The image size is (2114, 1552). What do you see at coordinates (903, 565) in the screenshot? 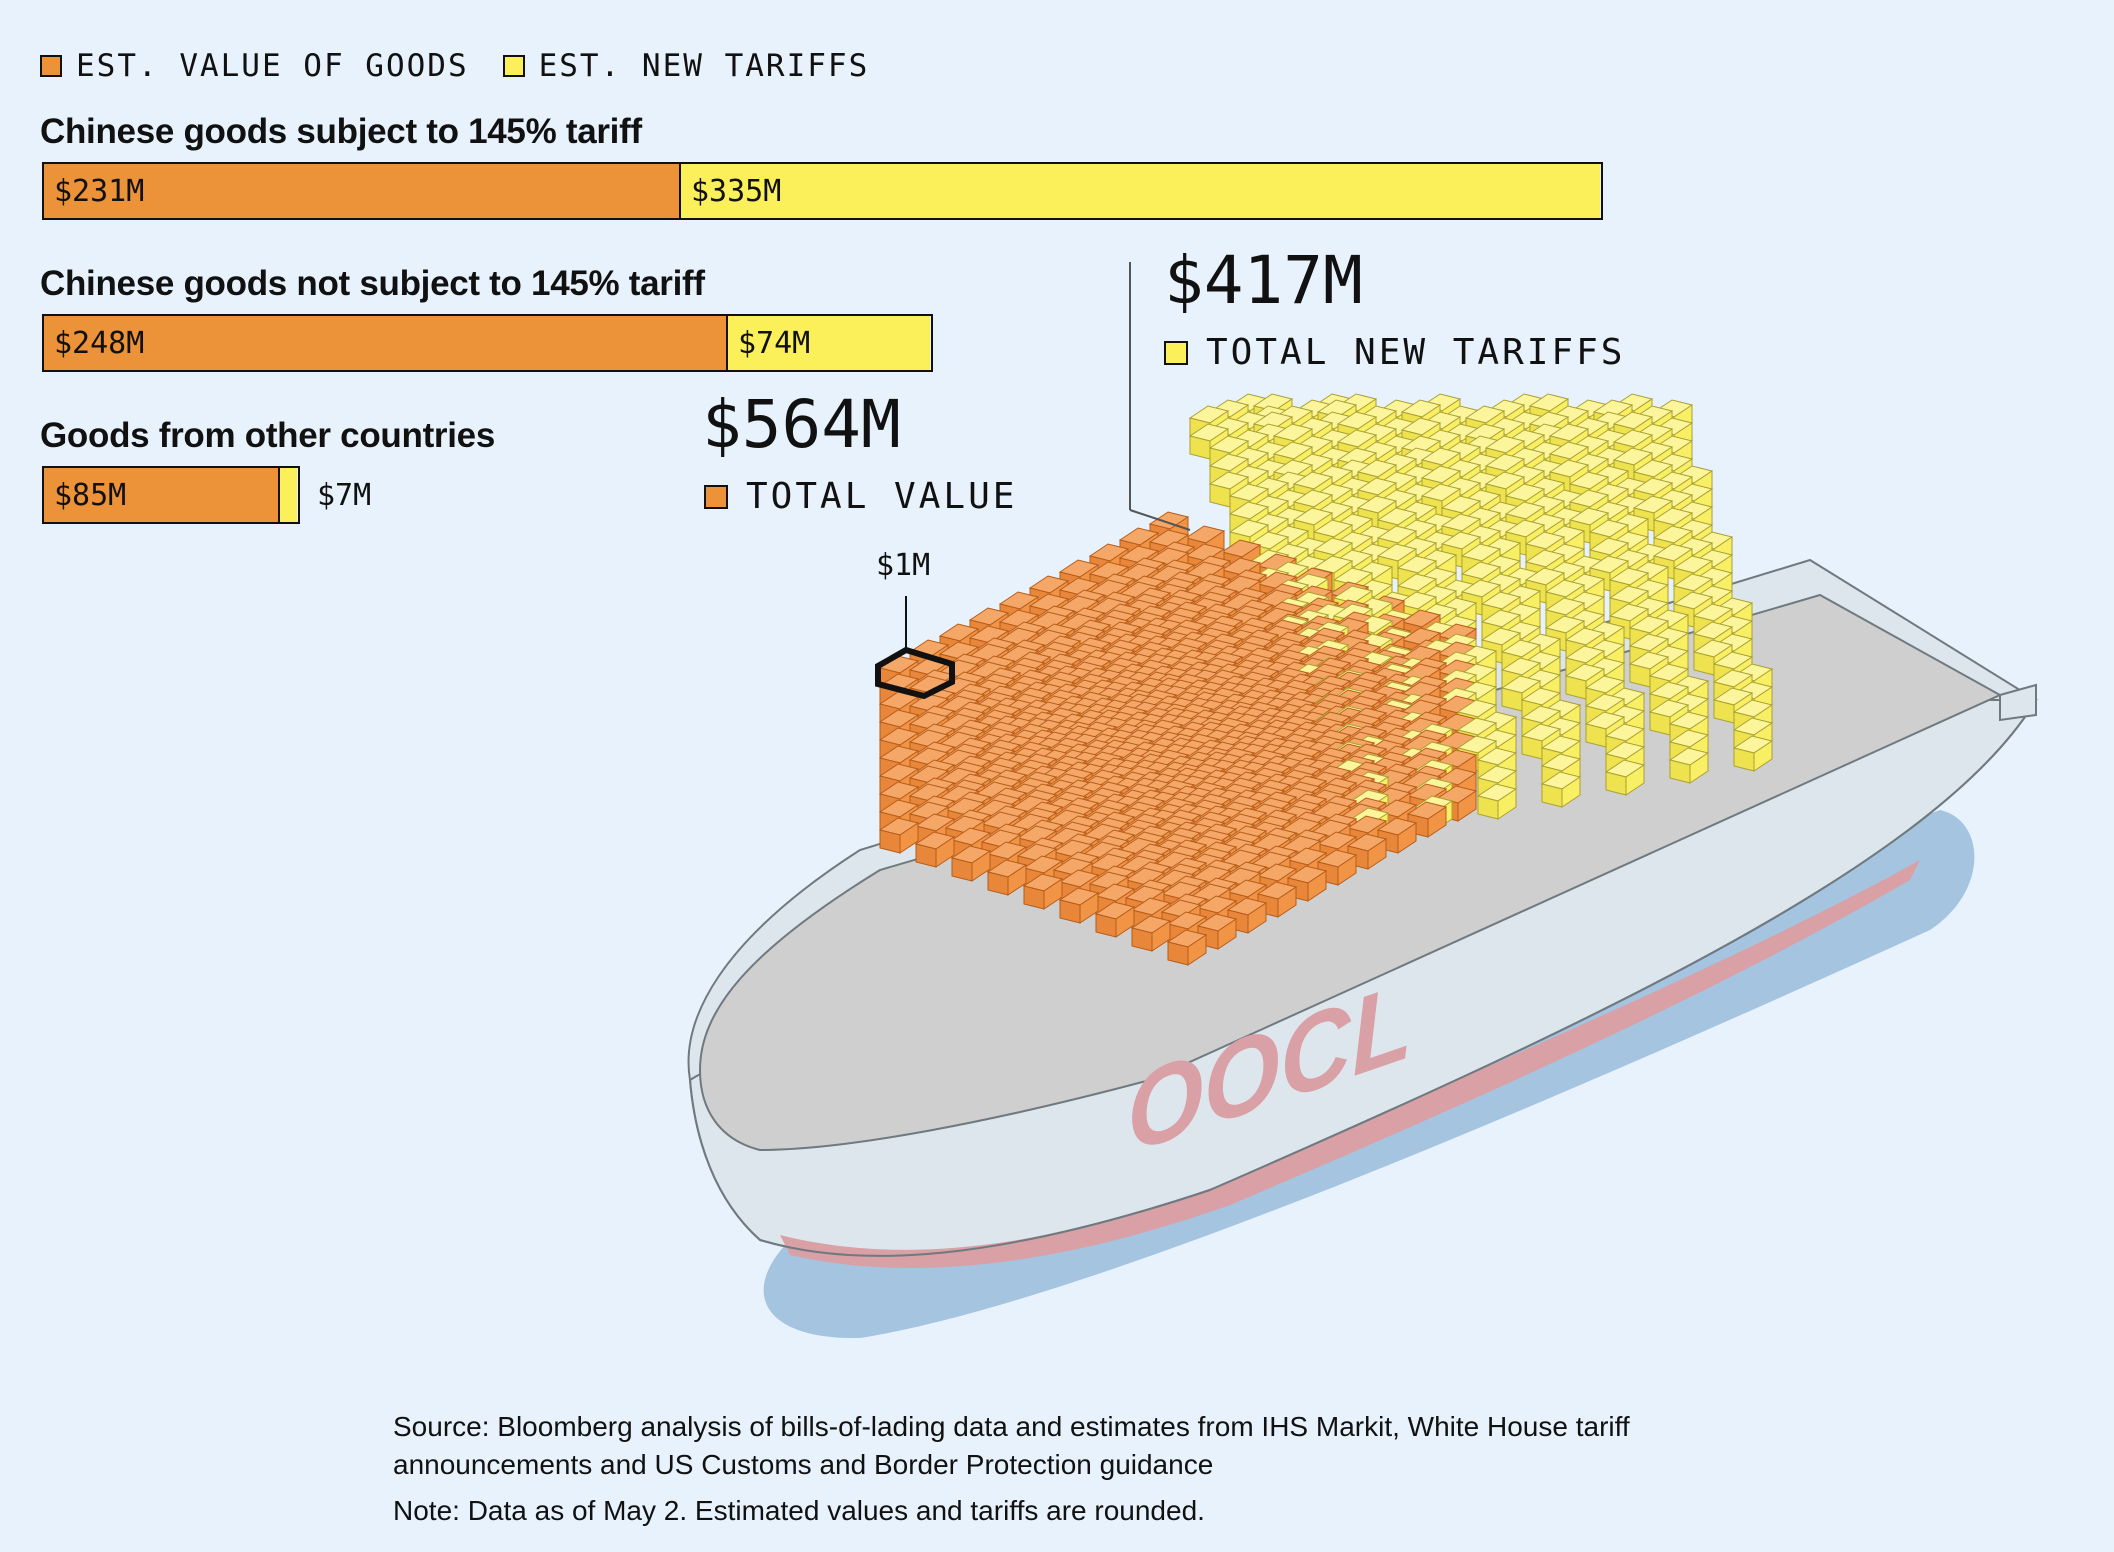
I see `unit-callout-label: $1M` at bounding box center [903, 565].